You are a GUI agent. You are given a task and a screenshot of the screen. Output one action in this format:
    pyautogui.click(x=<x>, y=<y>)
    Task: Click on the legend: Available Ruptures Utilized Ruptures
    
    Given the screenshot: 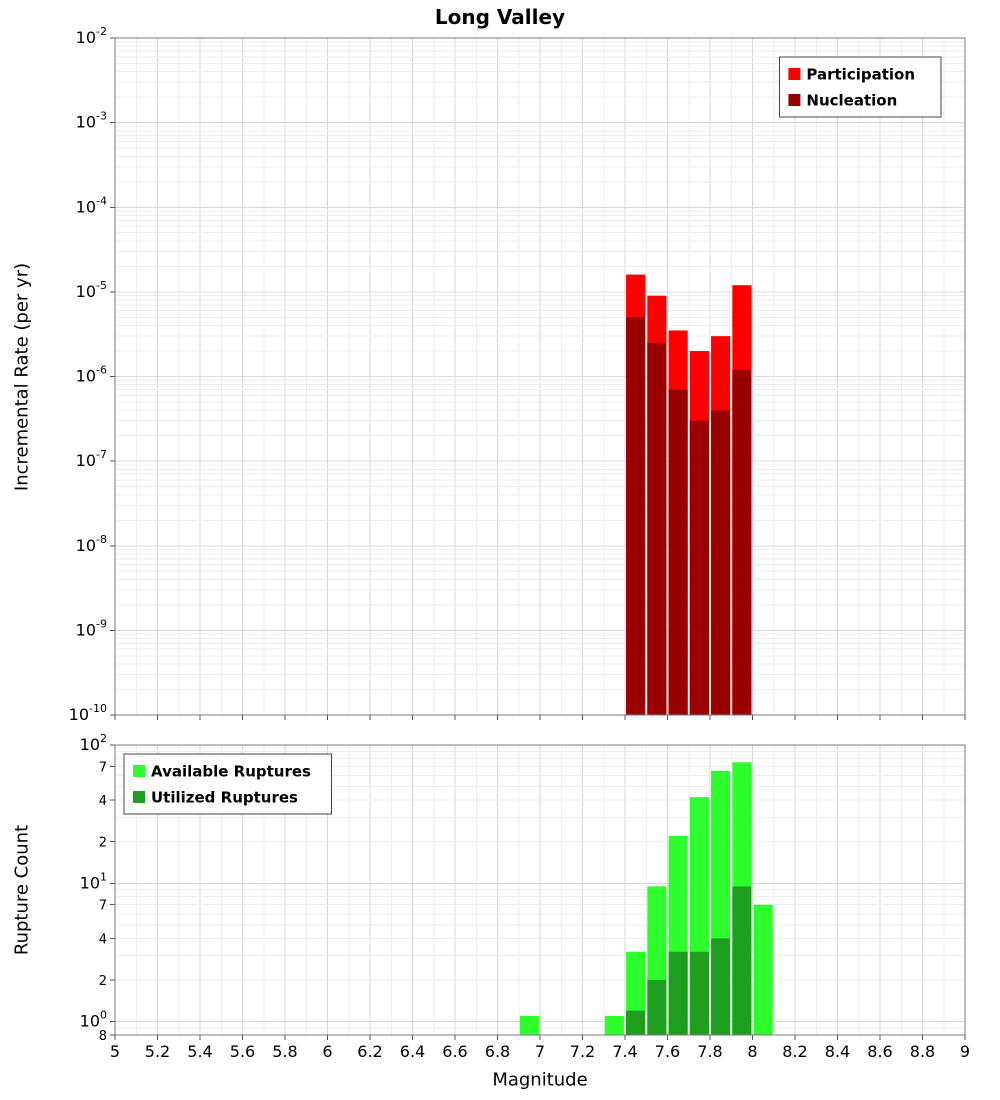 What is the action you would take?
    pyautogui.click(x=228, y=784)
    